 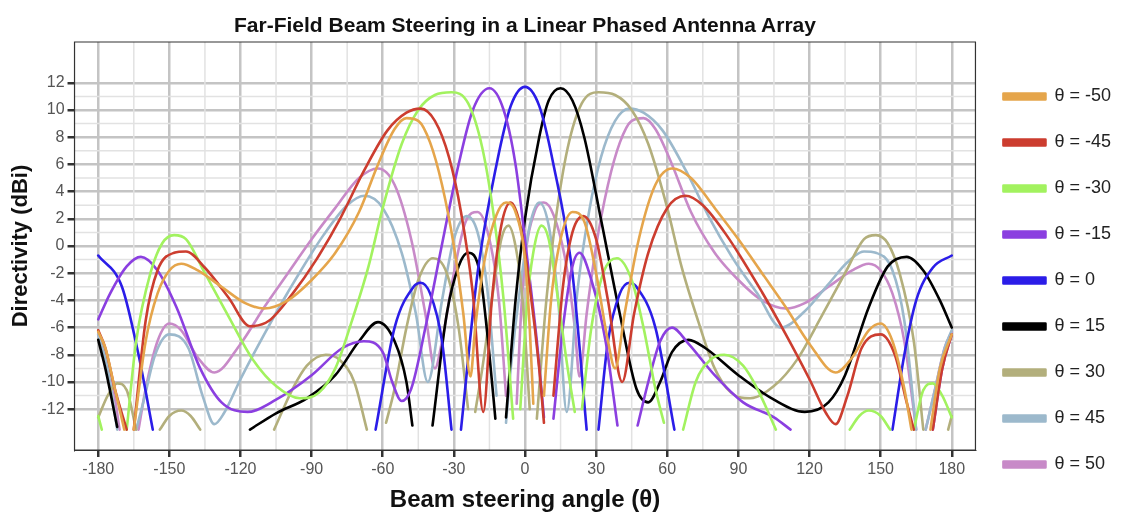 I want to click on legend-label: θ = 30, so click(x=1080, y=371).